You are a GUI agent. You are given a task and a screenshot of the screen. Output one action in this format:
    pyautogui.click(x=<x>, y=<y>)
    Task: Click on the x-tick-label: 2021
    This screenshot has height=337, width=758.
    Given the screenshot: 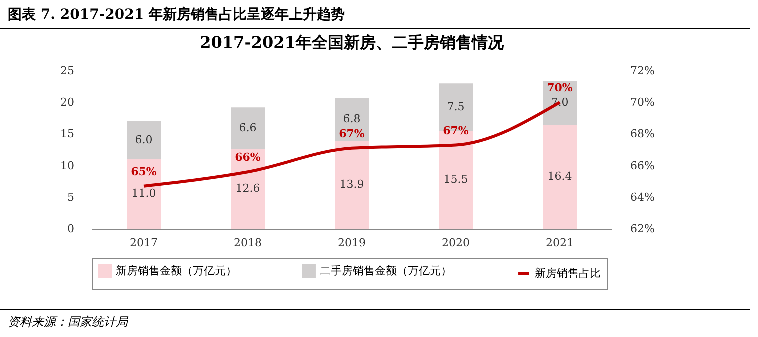 What is the action you would take?
    pyautogui.click(x=560, y=243)
    